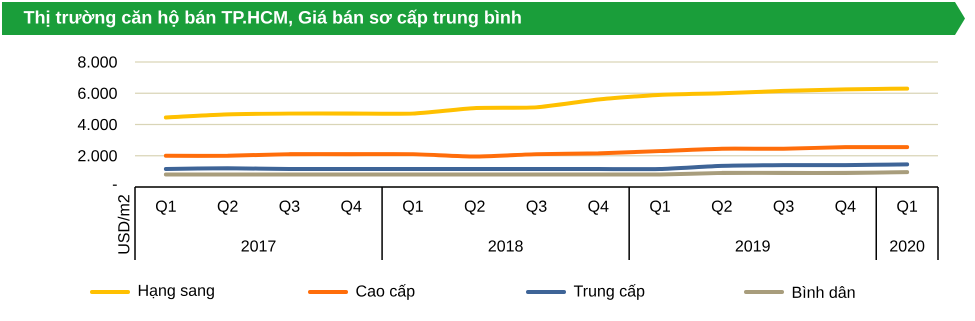 The height and width of the screenshot is (321, 975). I want to click on y-tick-label: 8.000, so click(97, 62).